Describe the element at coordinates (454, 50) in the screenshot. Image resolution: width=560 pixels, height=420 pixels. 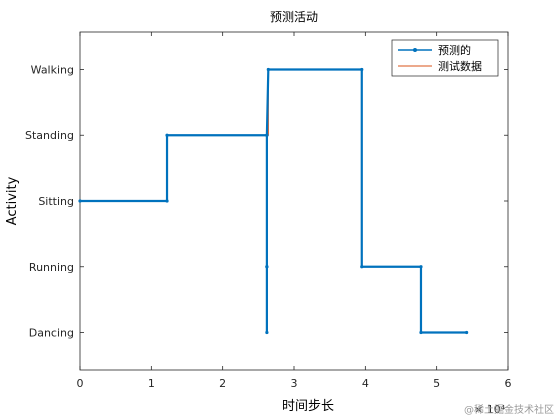
I see `legend-label: 预测的` at that location.